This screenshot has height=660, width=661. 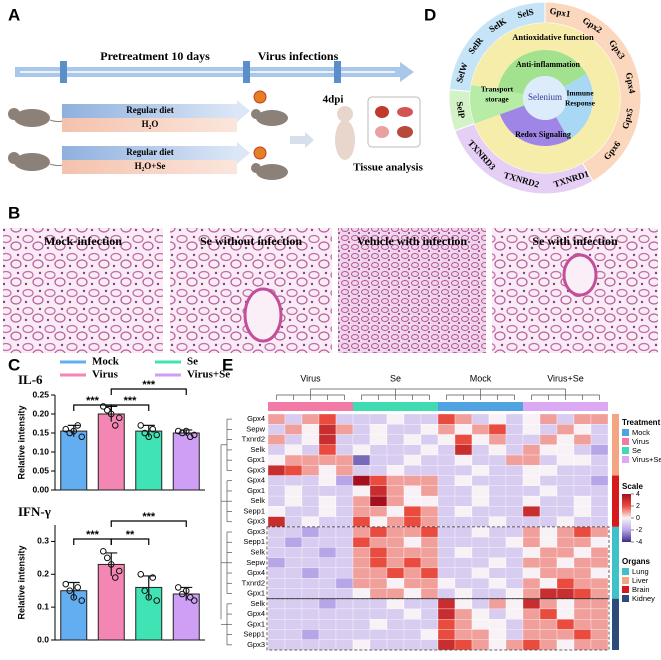 What do you see at coordinates (73, 430) in the screenshot?
I see `error-bar` at bounding box center [73, 430].